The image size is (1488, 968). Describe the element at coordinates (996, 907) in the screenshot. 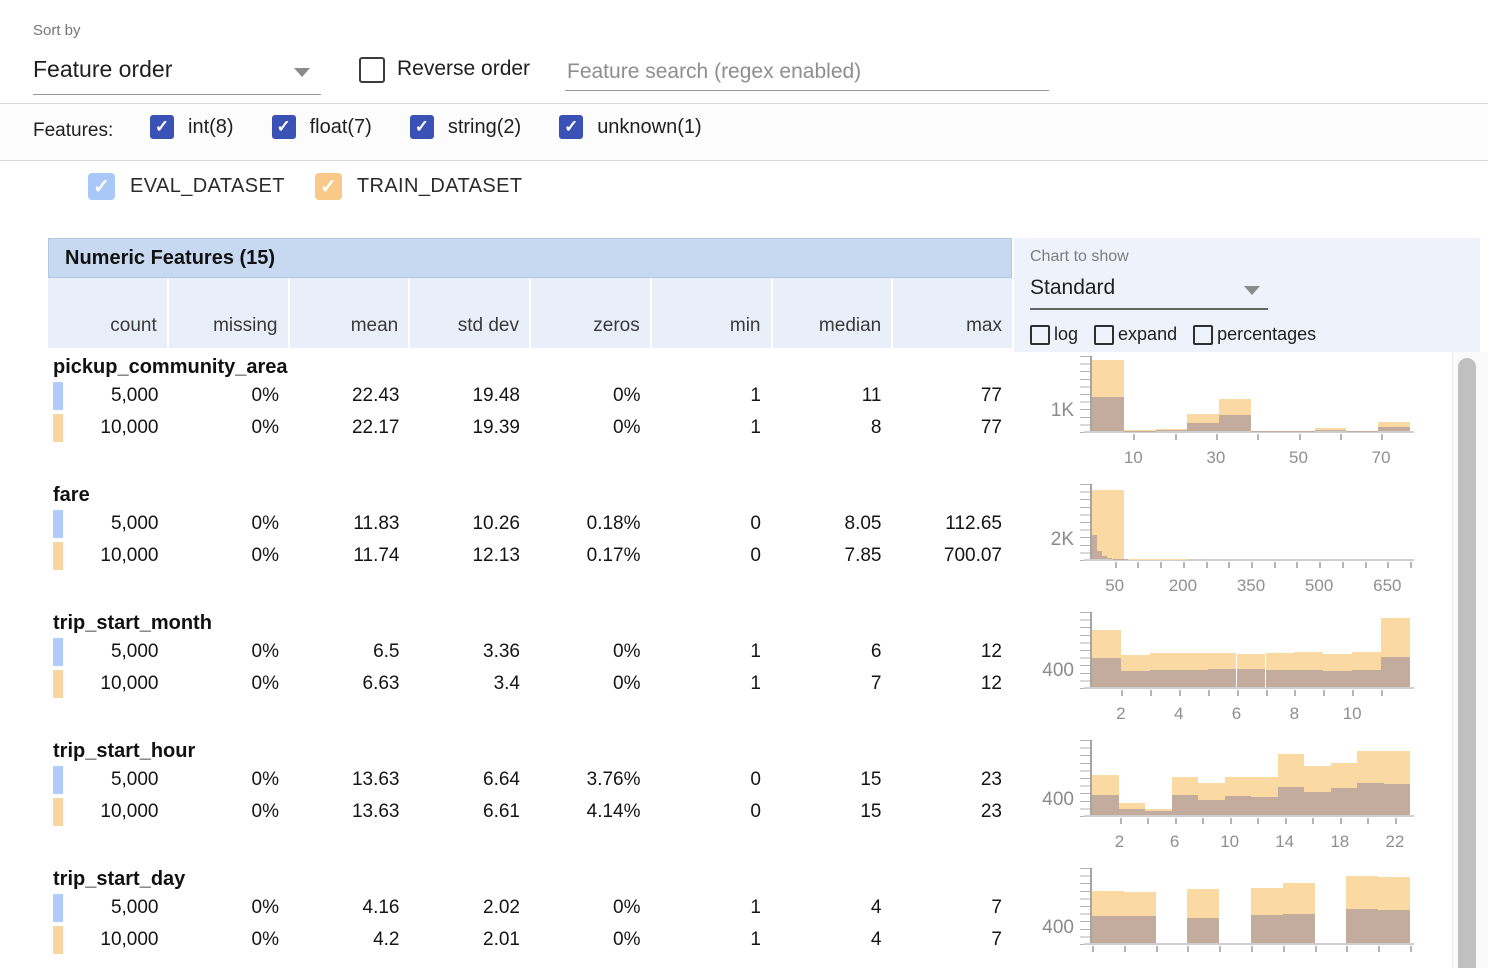

I see `stat-value: 7` at that location.